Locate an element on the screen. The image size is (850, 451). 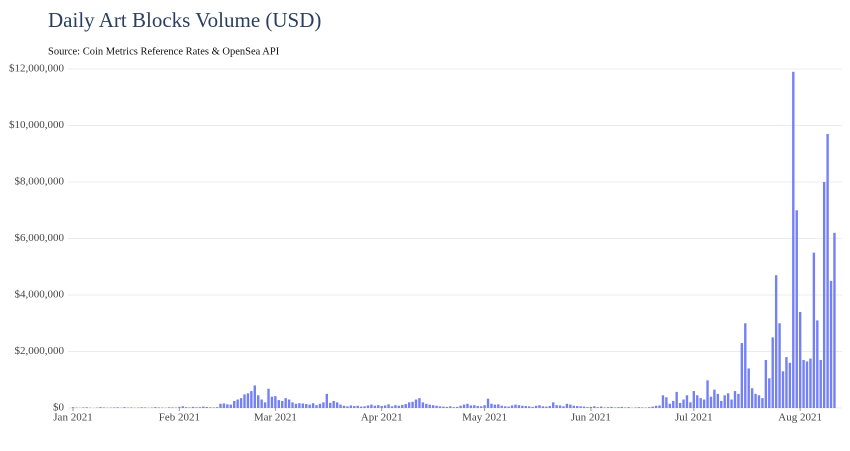
y-tick-label: $2,000,000 is located at coordinates (40, 351).